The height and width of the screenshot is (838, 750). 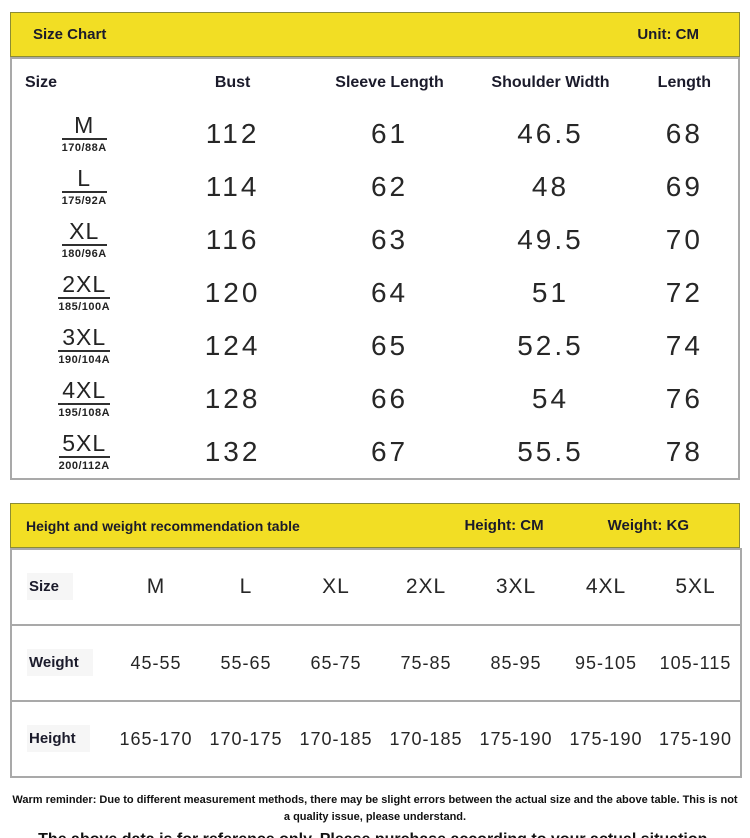 What do you see at coordinates (684, 398) in the screenshot?
I see `length-value: 76` at bounding box center [684, 398].